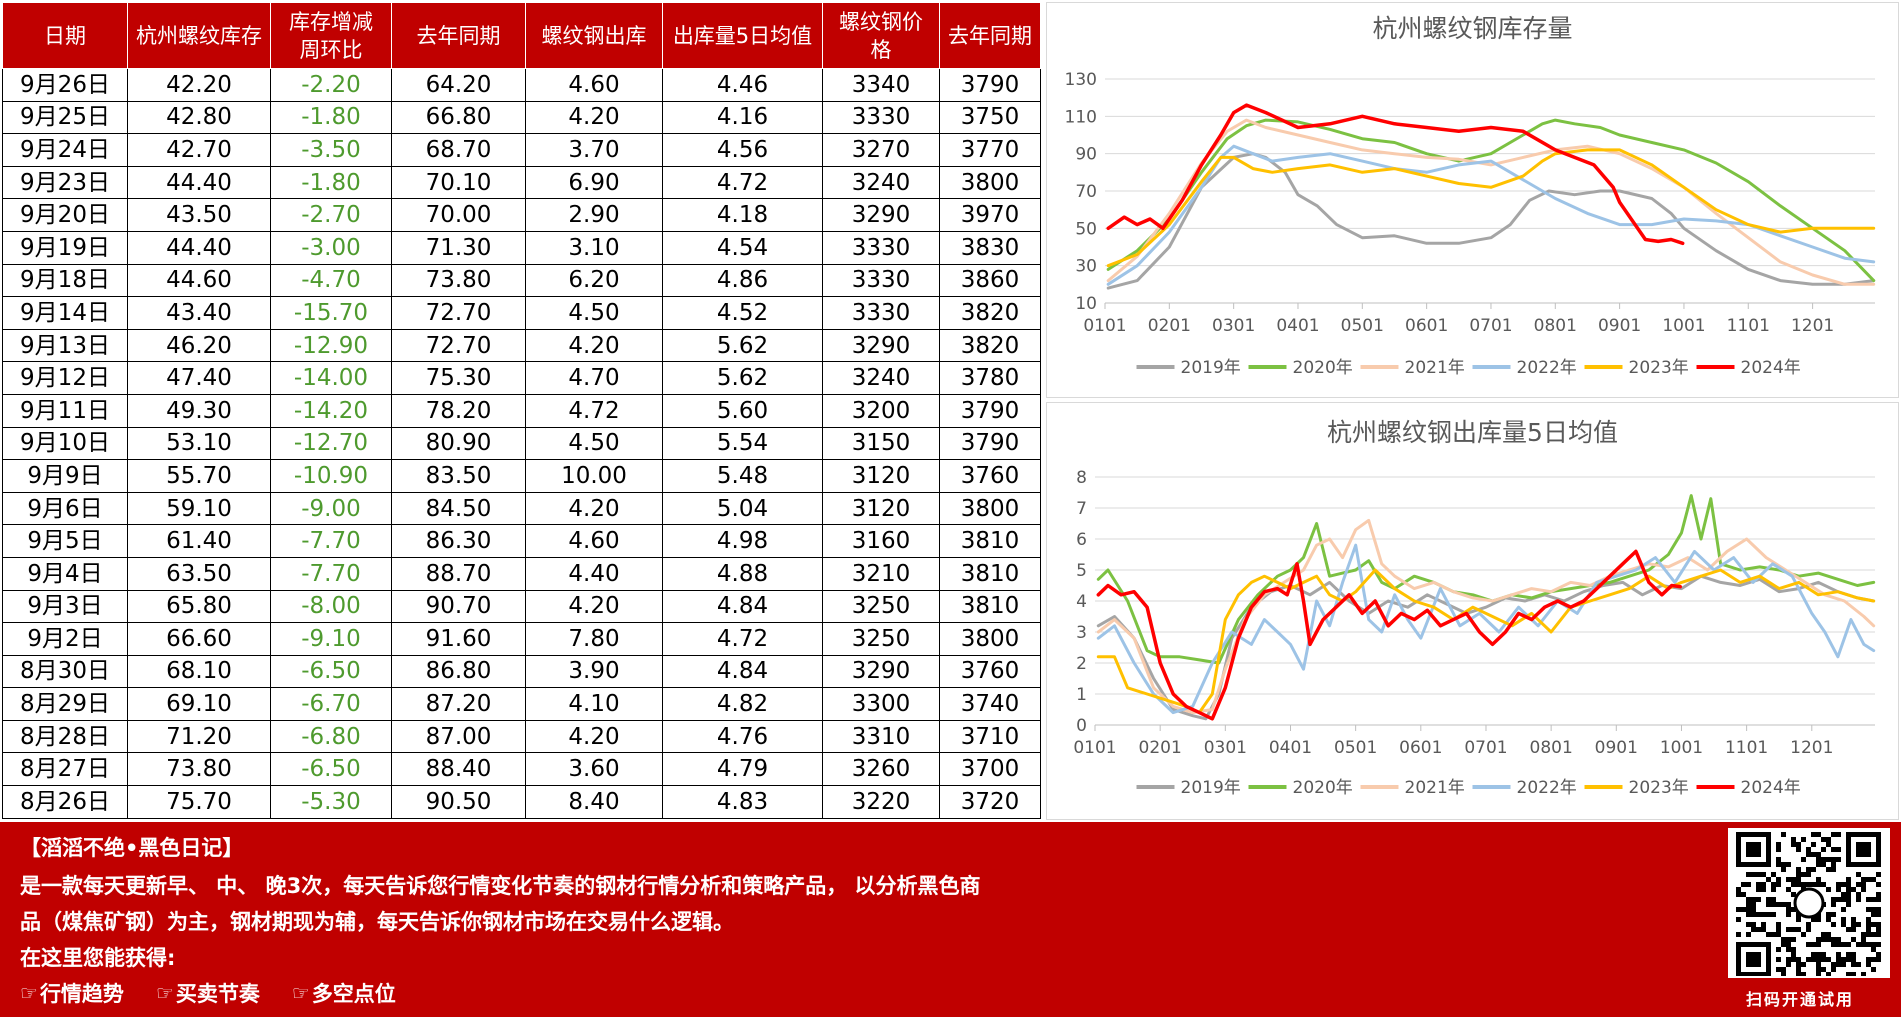 This screenshot has height=1017, width=1901. What do you see at coordinates (331, 150) in the screenshot?
I see `table-cell: -3.50` at bounding box center [331, 150].